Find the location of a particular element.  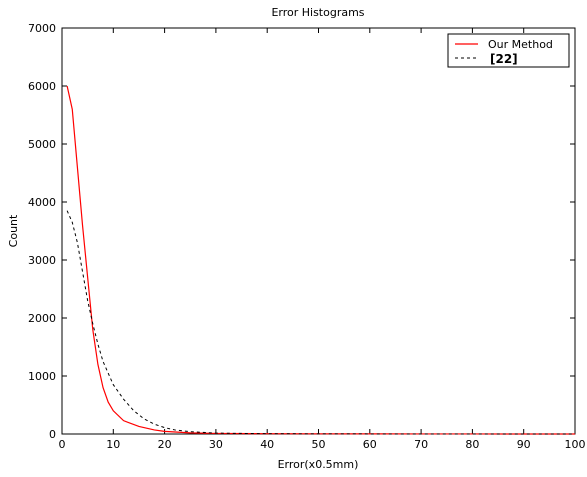

y-tick-label: 4000 is located at coordinates (42, 202).